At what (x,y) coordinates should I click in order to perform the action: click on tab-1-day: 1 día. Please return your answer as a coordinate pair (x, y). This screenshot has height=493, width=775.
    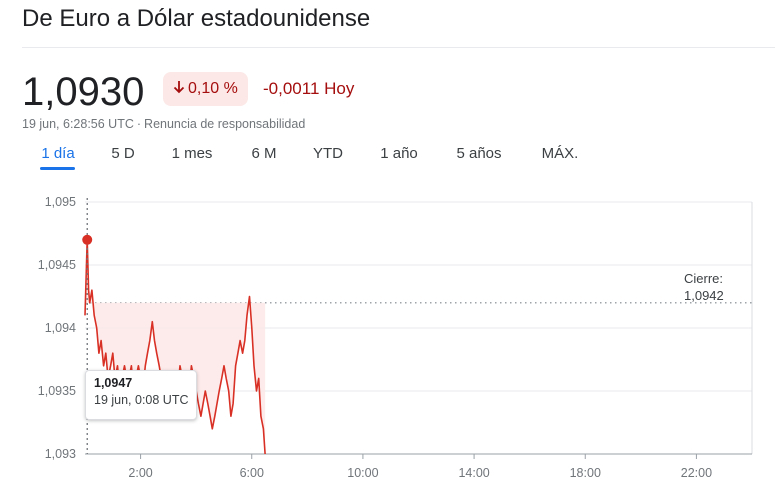
    Looking at the image, I should click on (58, 153).